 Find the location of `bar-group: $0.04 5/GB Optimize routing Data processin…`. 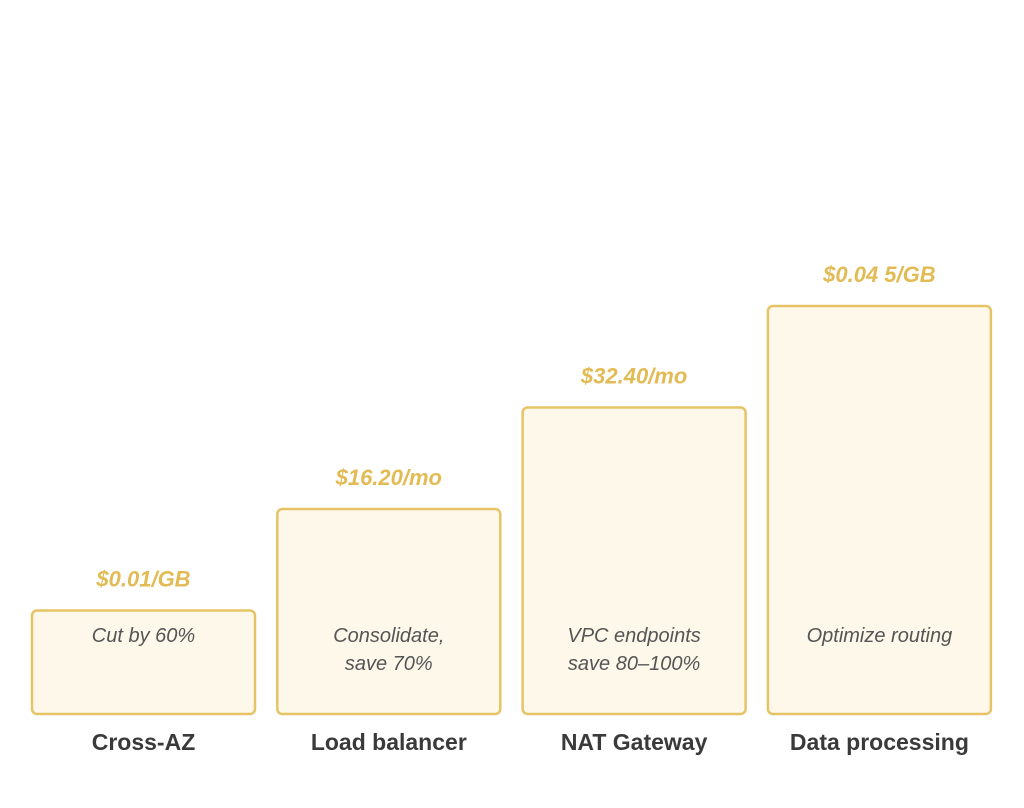

bar-group: $0.04 5/GB Optimize routing Data processin… is located at coordinates (879, 508).